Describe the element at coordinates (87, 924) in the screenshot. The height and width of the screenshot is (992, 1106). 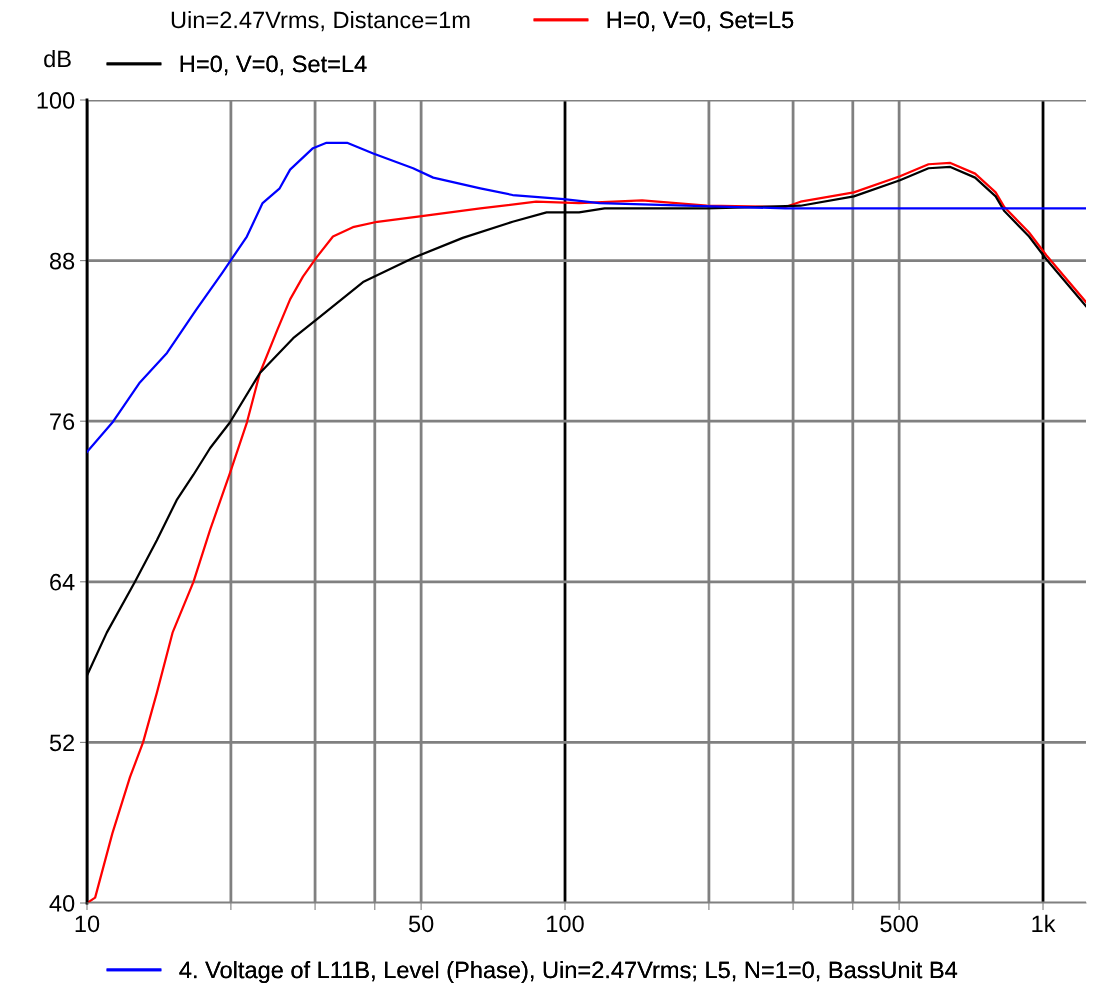
I see `x-tick-label: 10` at that location.